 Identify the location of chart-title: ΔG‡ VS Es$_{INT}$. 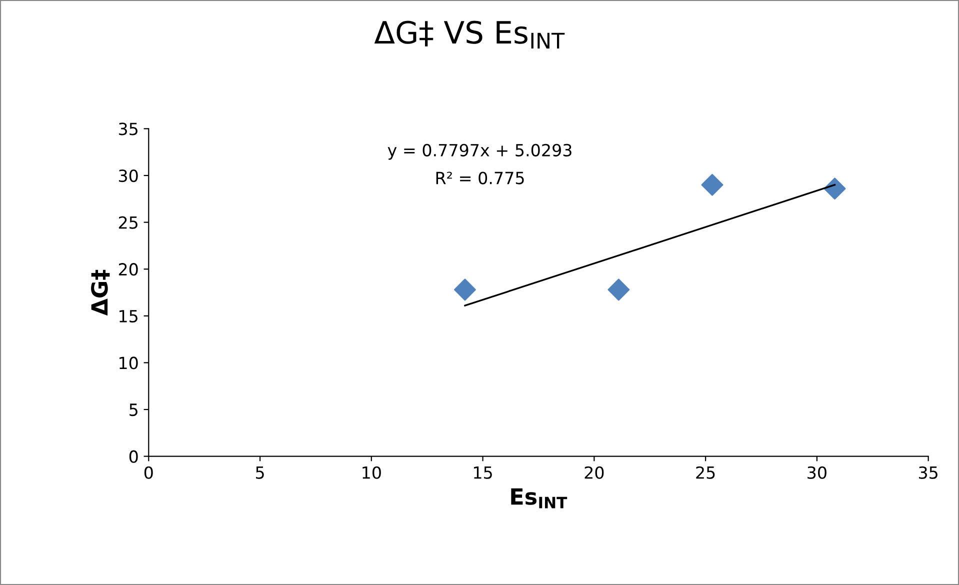
(469, 34).